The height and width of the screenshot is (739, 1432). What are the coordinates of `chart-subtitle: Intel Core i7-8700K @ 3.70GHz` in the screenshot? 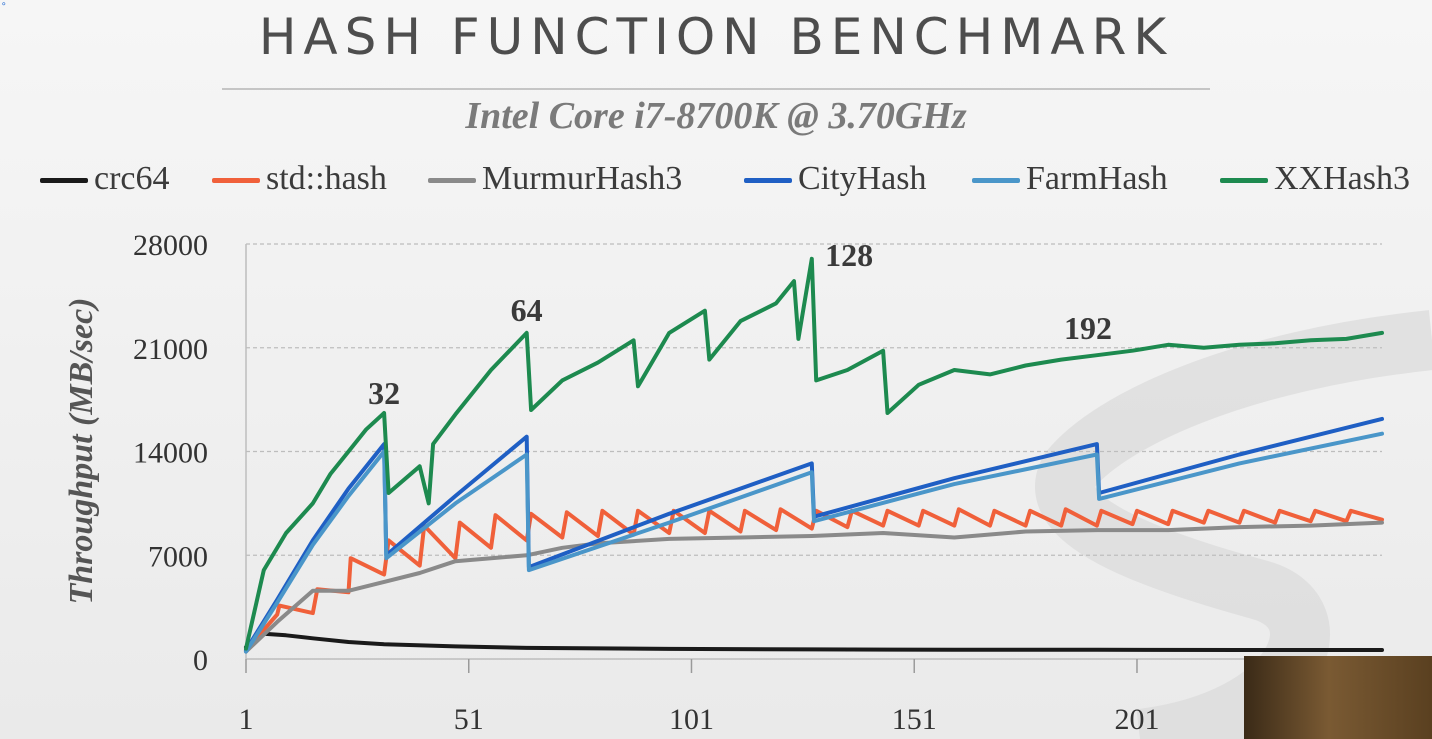 It's located at (716, 116).